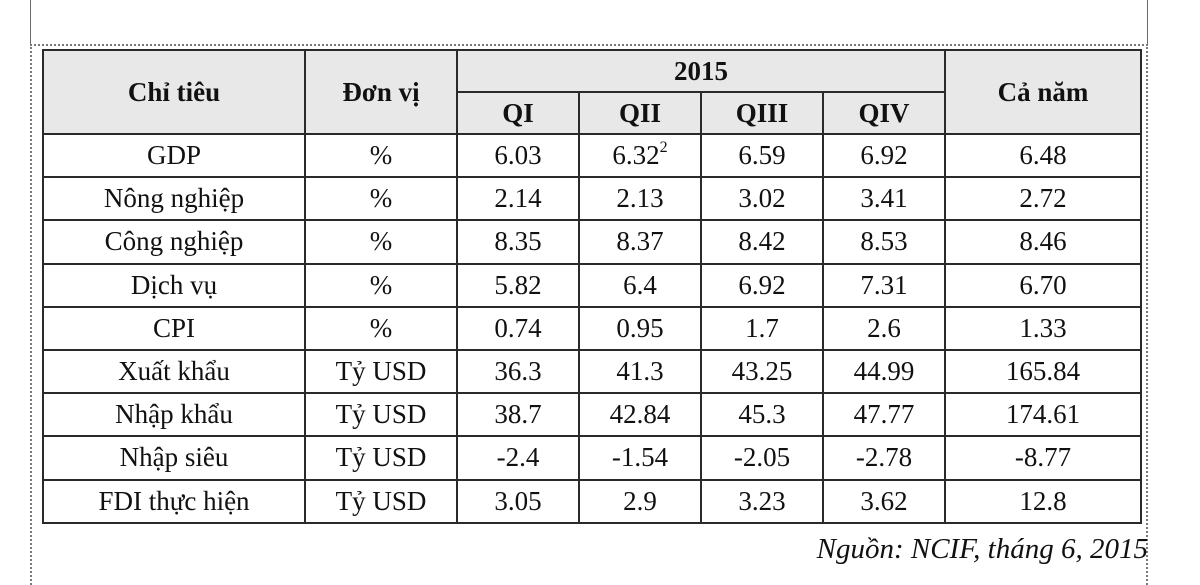  I want to click on row-q1-cell: 36.3, so click(518, 371).